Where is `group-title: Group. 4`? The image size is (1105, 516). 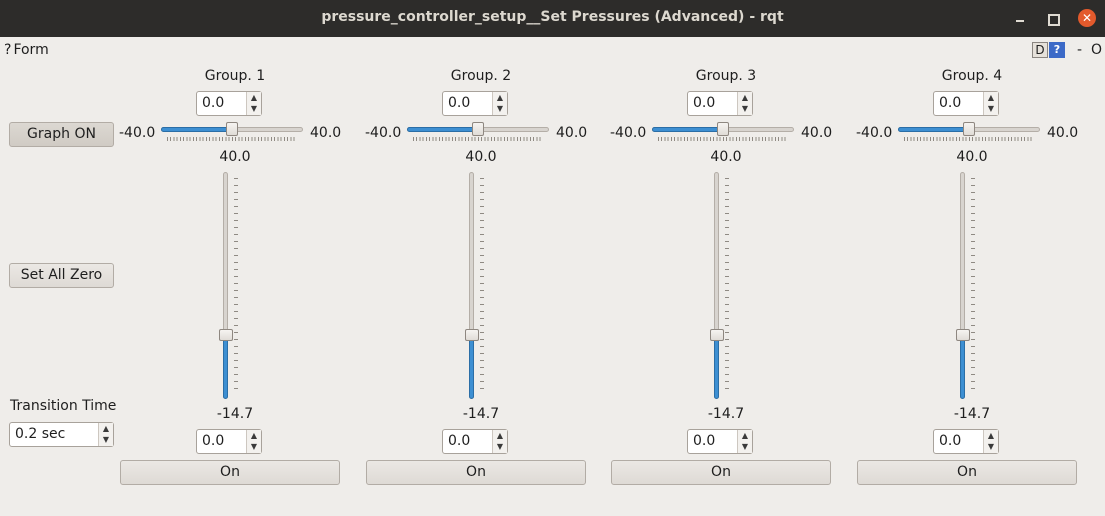 group-title: Group. 4 is located at coordinates (972, 76).